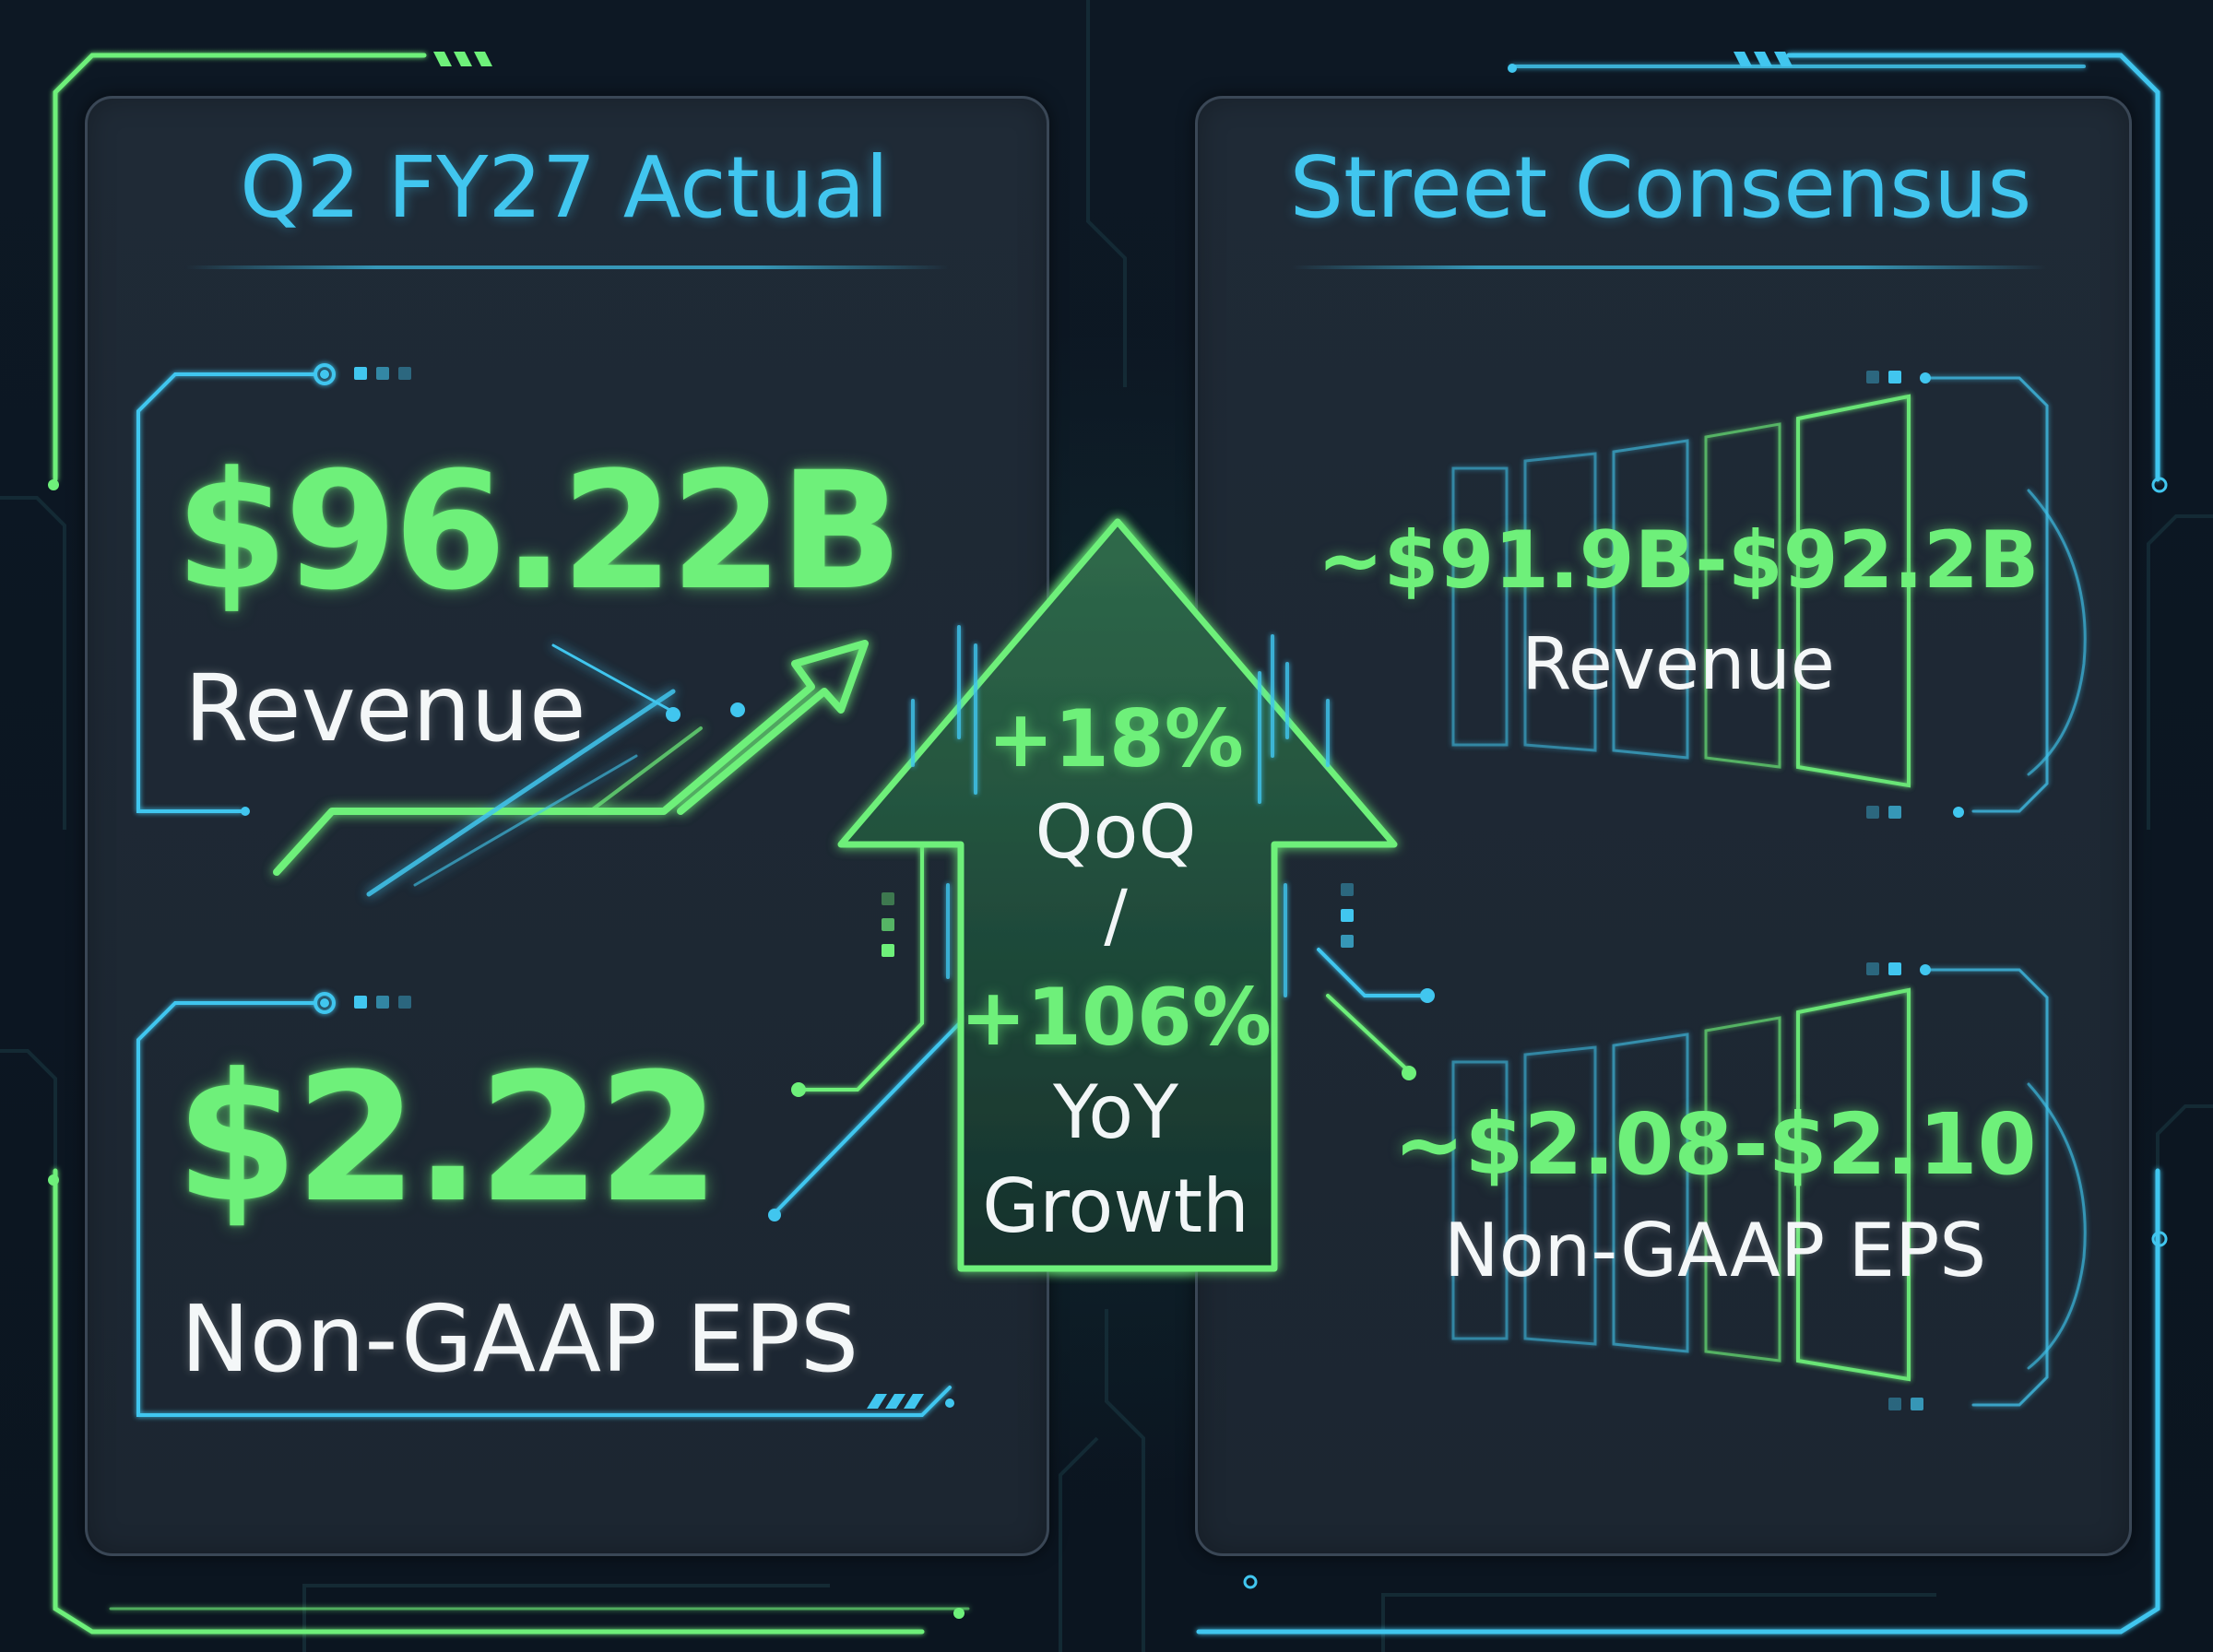 The image size is (2213, 1652). What do you see at coordinates (1115, 1112) in the screenshot?
I see `growth-yoy-label: YoY` at bounding box center [1115, 1112].